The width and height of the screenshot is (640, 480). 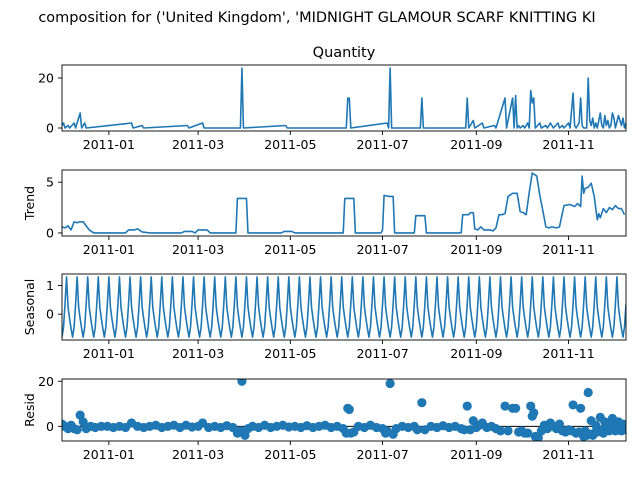 I want to click on seasonal-ylabel: Seasonal, so click(x=29, y=307).